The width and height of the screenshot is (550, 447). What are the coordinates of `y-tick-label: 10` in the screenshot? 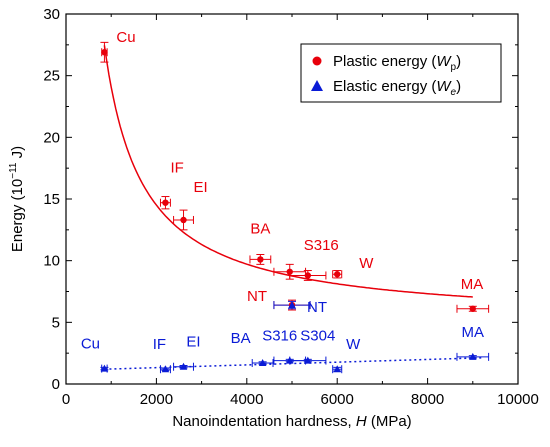 It's located at (51, 261).